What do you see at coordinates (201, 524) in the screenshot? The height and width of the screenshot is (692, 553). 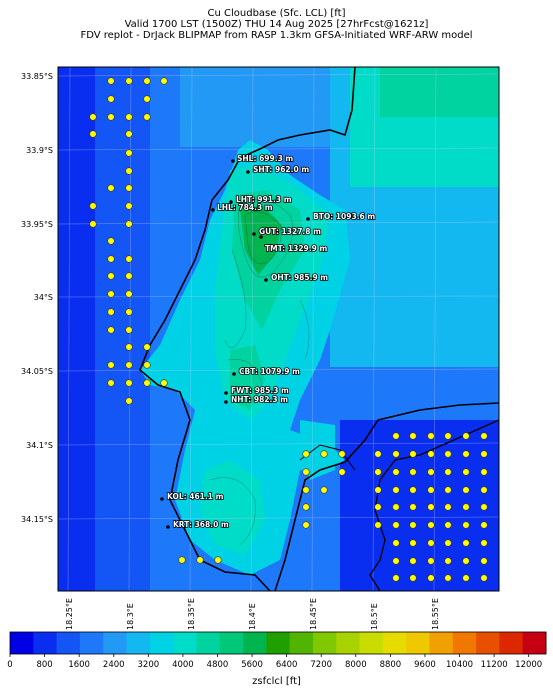 I see `station-label-krt: KRT: 368.0 m` at bounding box center [201, 524].